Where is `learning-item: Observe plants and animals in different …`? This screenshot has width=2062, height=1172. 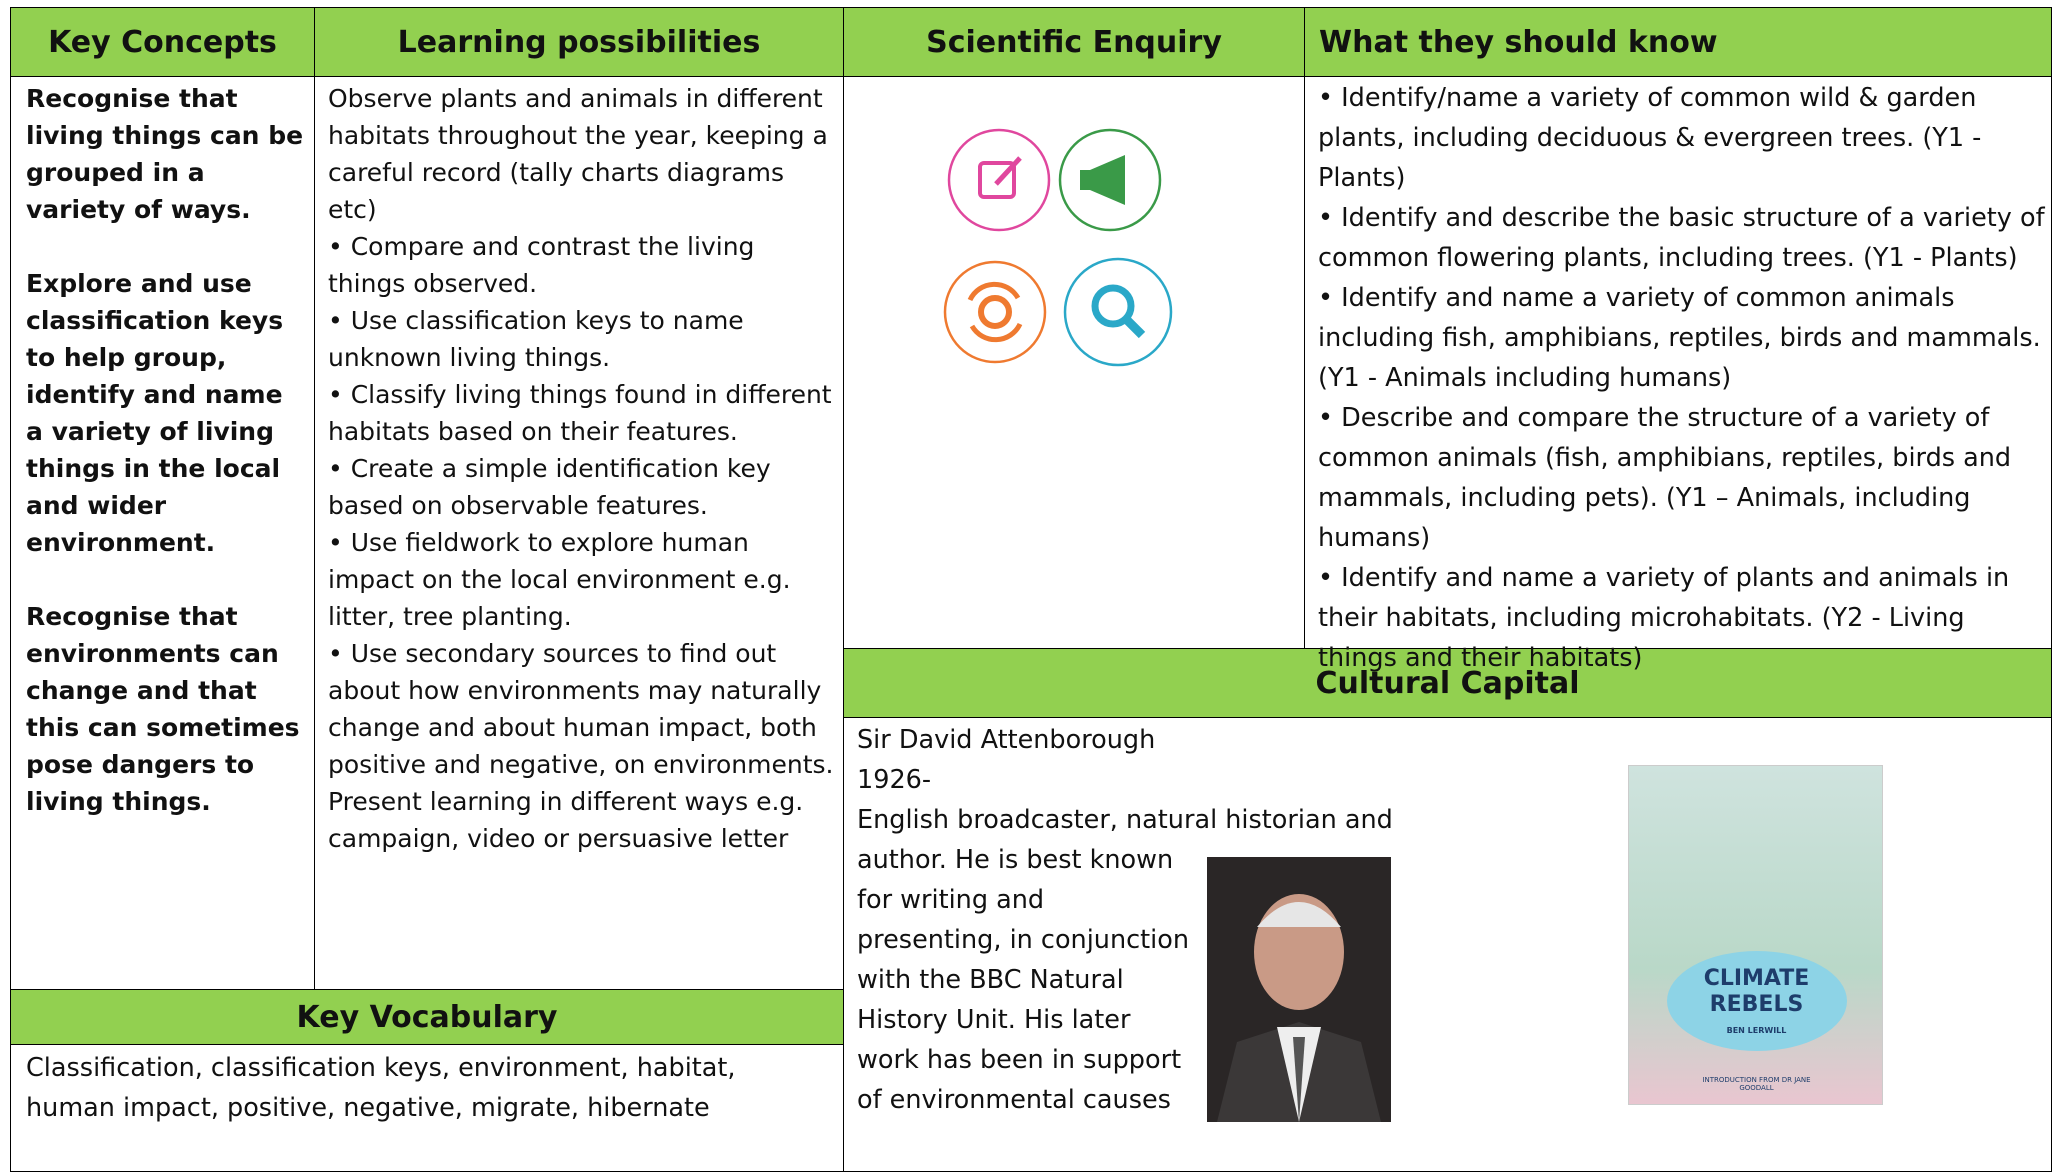 learning-item: Observe plants and animals in different … is located at coordinates (578, 154).